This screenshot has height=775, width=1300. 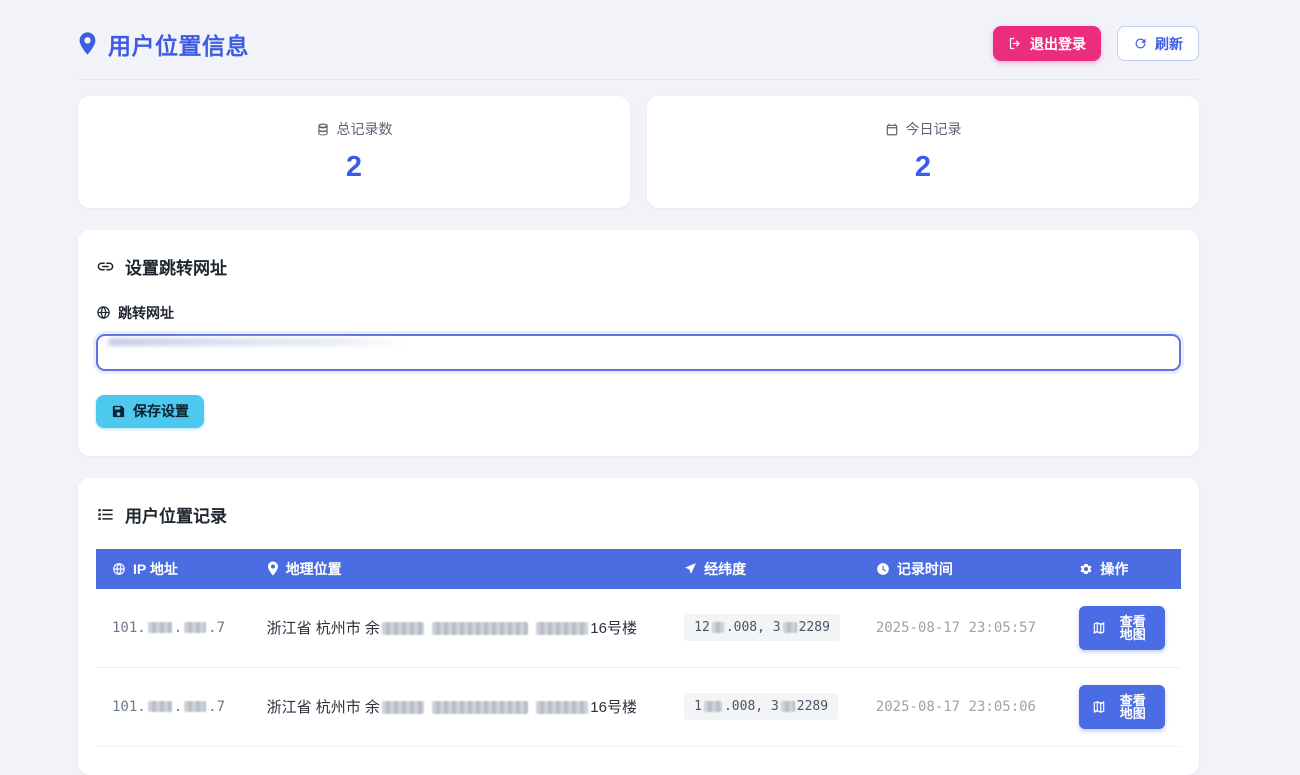 I want to click on page-title-wrap: 用户位置信息, so click(x=163, y=44).